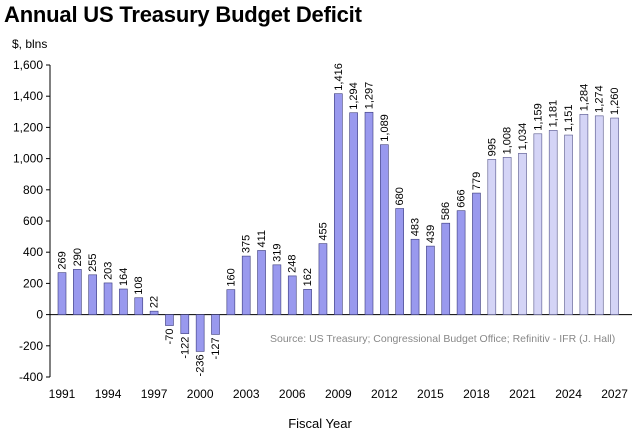 The width and height of the screenshot is (640, 435). Describe the element at coordinates (323, 279) in the screenshot. I see `bar-2008` at that location.